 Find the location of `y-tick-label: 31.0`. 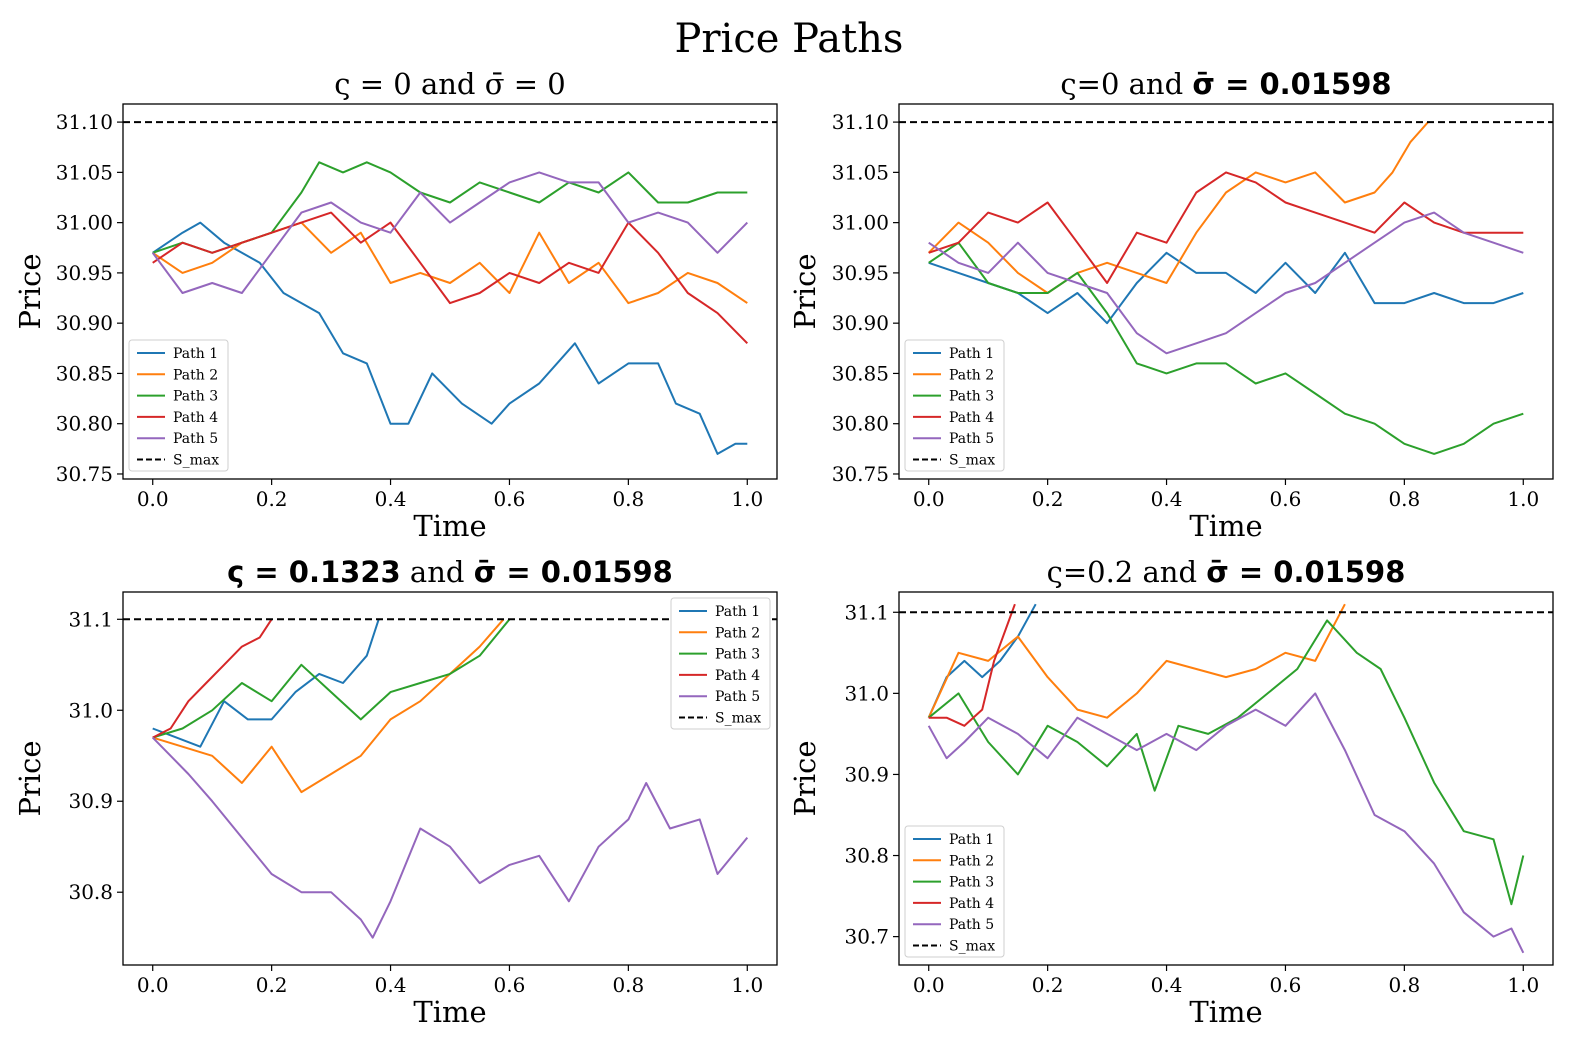

y-tick-label: 31.0 is located at coordinates (90, 710).